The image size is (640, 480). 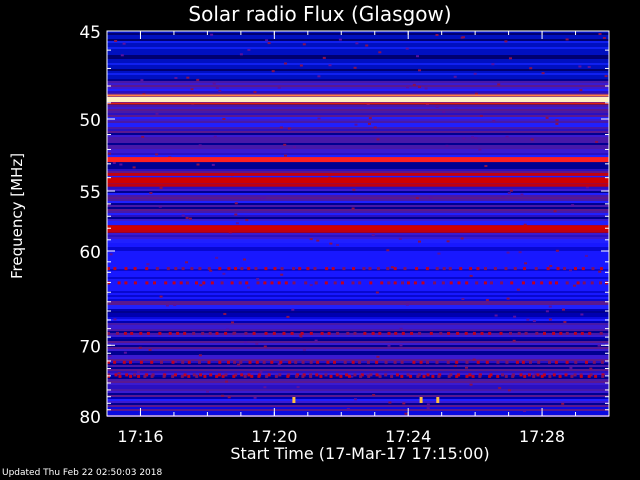 I want to click on x-tick-label: 17:24, so click(x=408, y=436).